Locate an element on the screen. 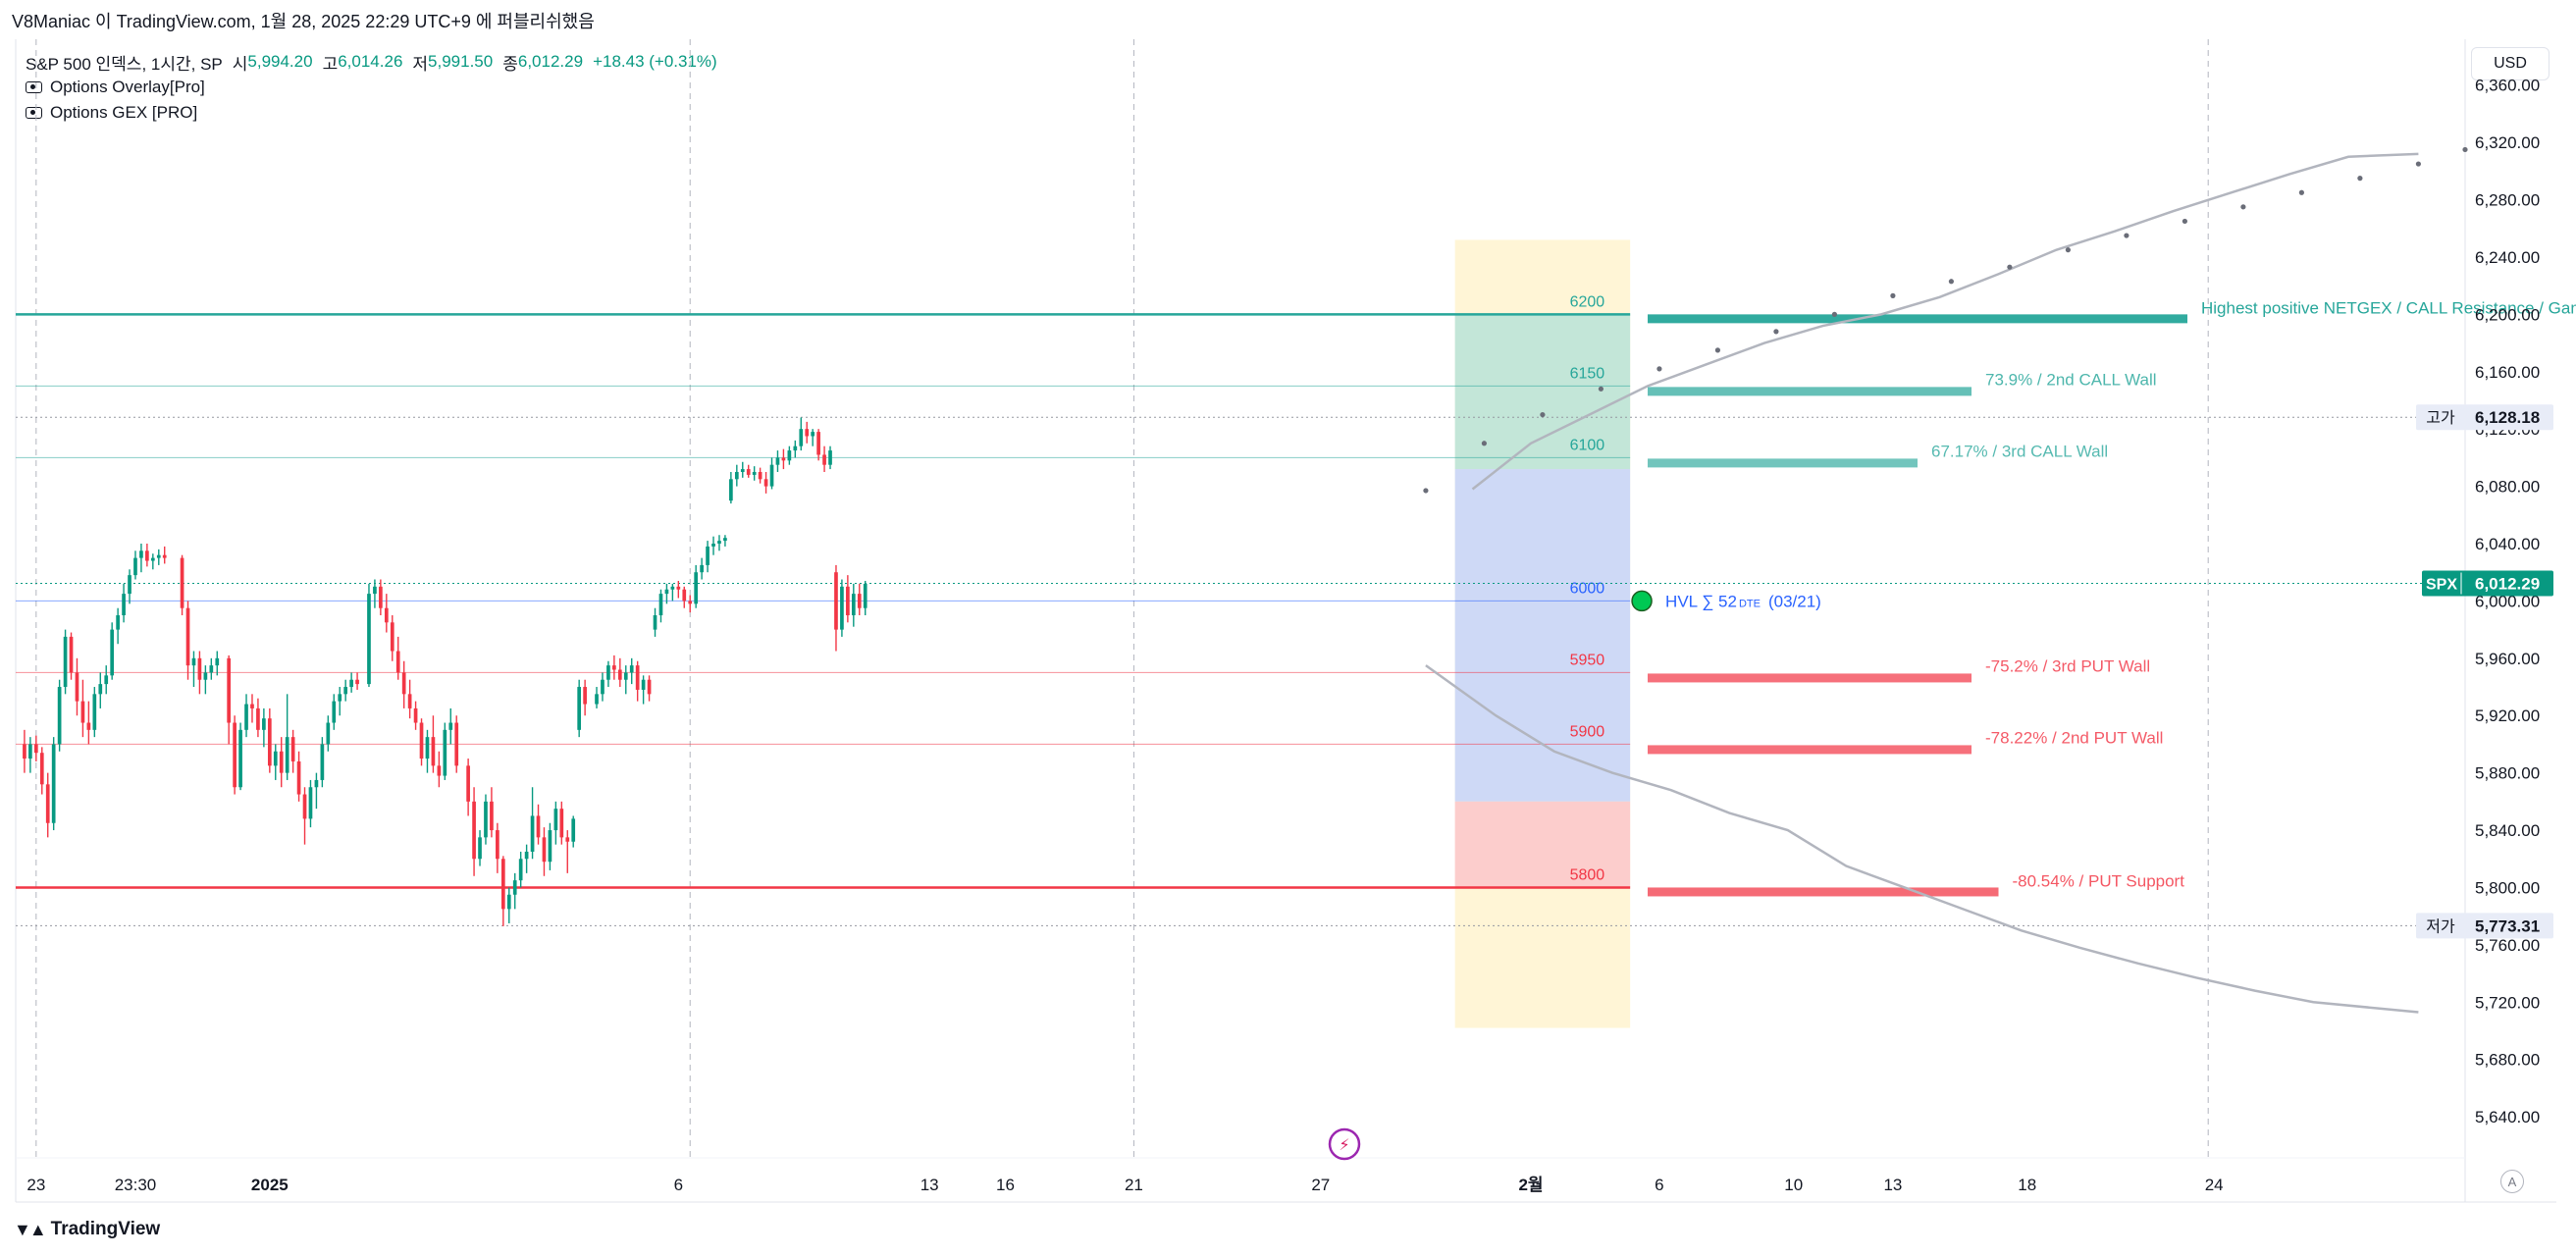 The width and height of the screenshot is (2576, 1257). extreme-price-label: 고가 is located at coordinates (2440, 418).